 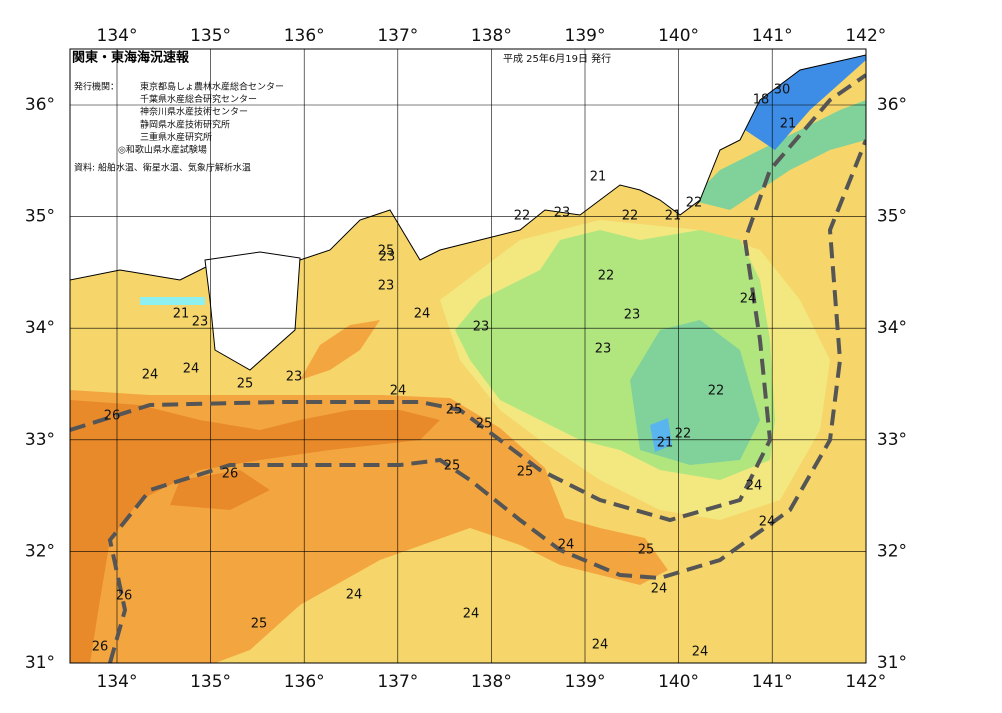 I want to click on issuer: ◎和歌山県水産試験場, so click(x=162, y=150).